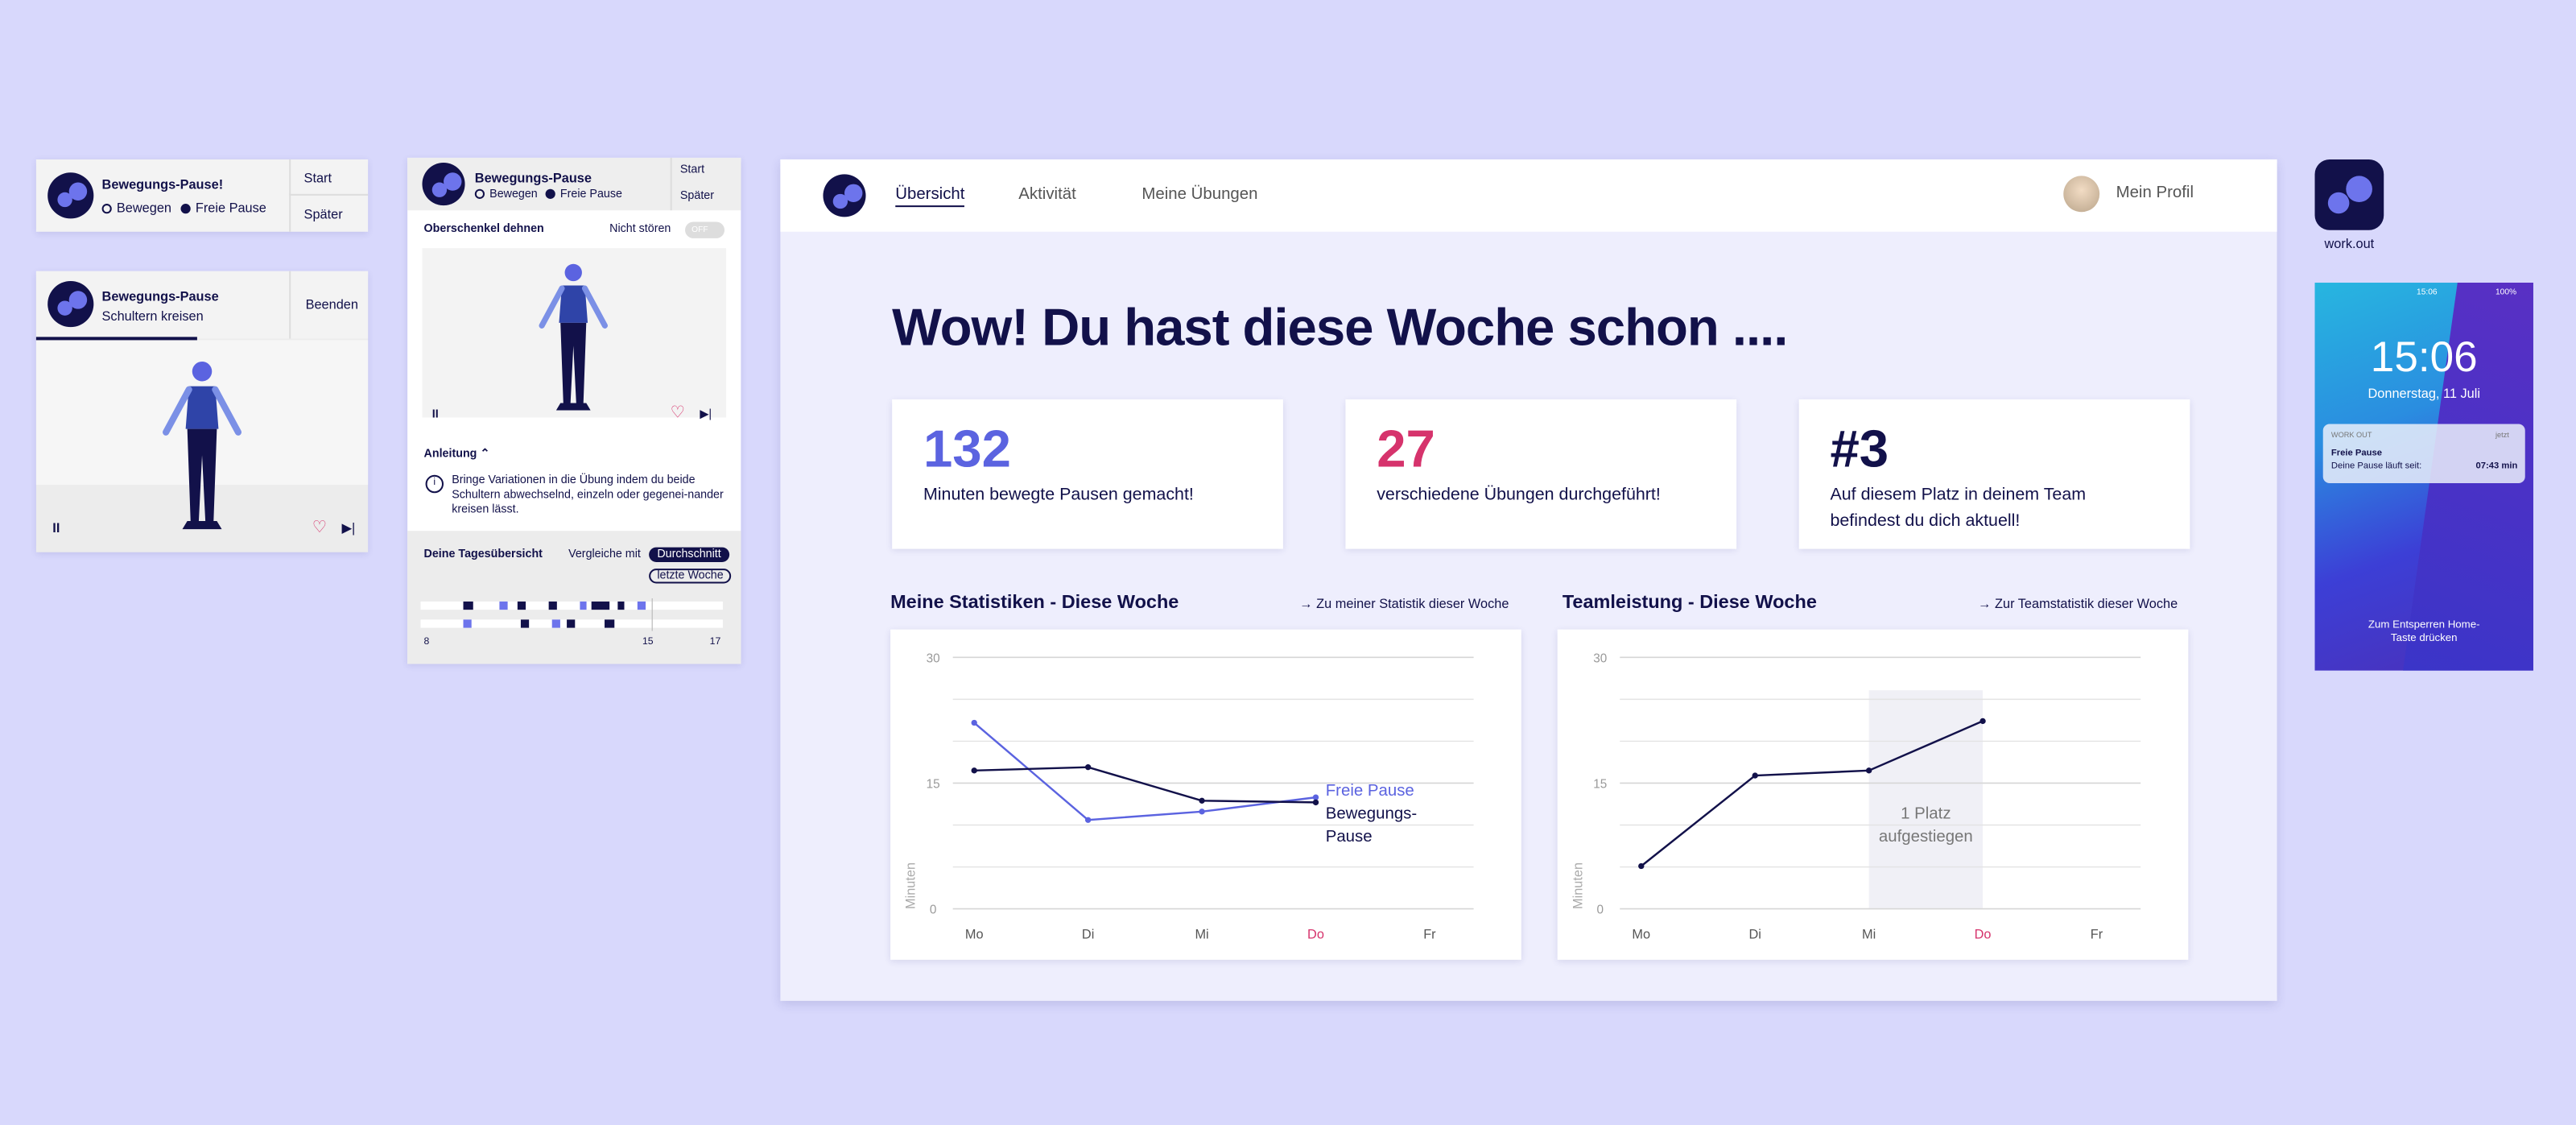 The height and width of the screenshot is (1125, 2576). I want to click on annotation-band, so click(1926, 800).